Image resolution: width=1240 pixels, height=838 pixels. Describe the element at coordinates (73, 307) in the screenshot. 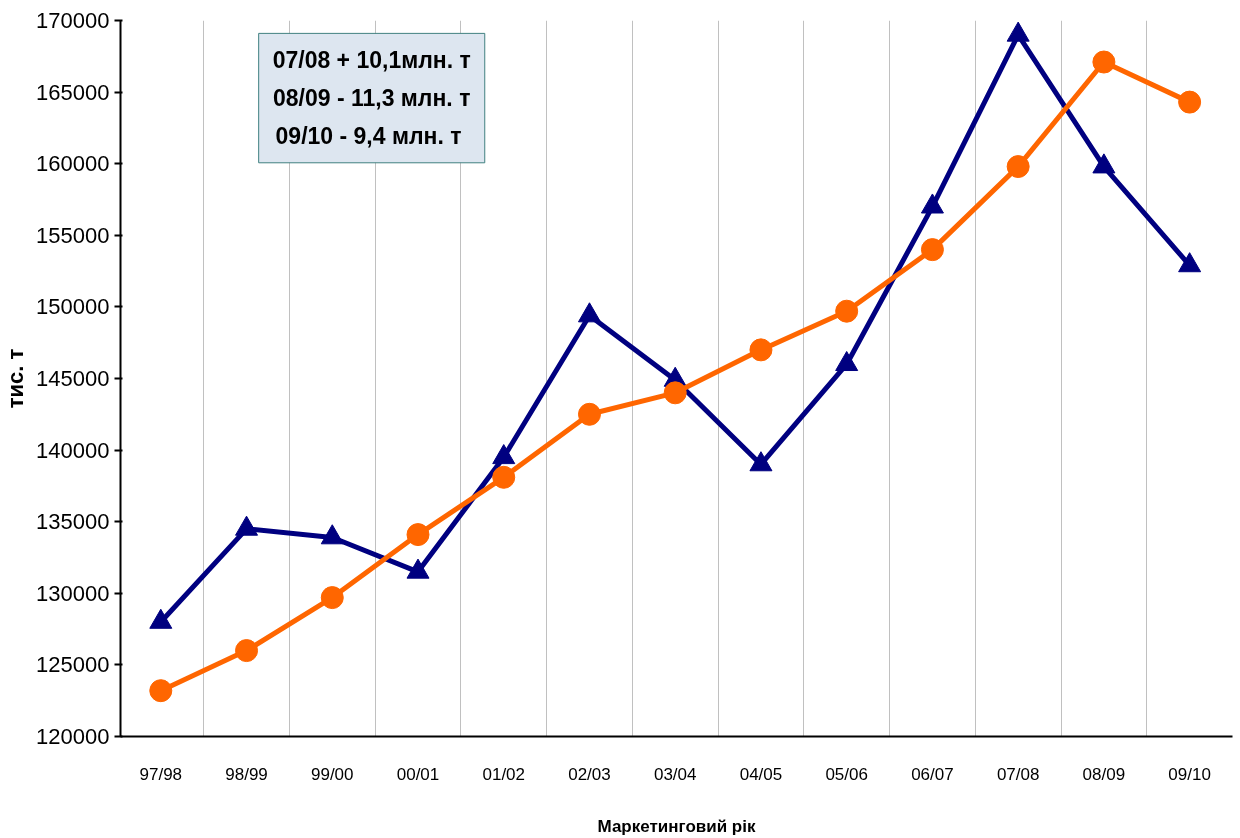

I see `y-tick-label: 150000` at that location.